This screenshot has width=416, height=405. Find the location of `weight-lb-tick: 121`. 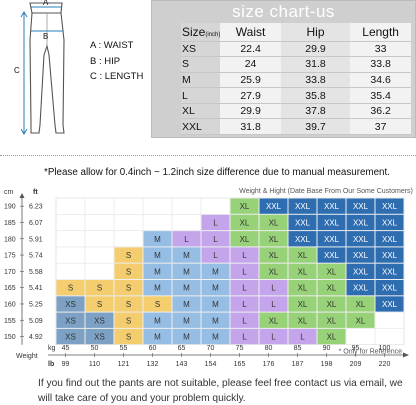

weight-lb-tick: 121 is located at coordinates (124, 364).